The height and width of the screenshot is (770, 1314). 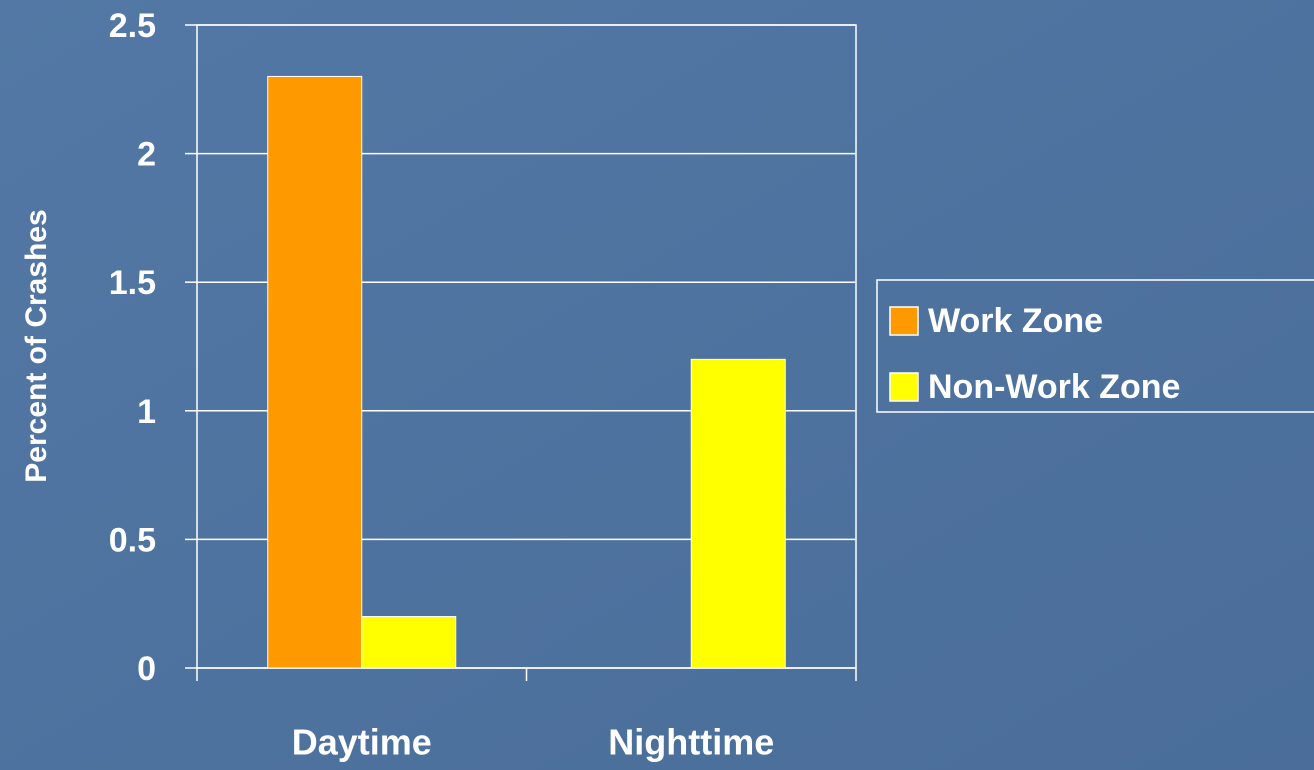 I want to click on y-tick-label: 1.5, so click(x=132, y=283).